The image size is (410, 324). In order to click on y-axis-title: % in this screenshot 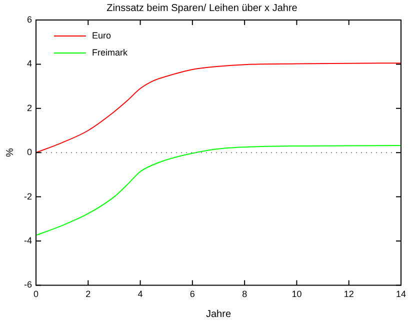, I will do `click(10, 153)`.